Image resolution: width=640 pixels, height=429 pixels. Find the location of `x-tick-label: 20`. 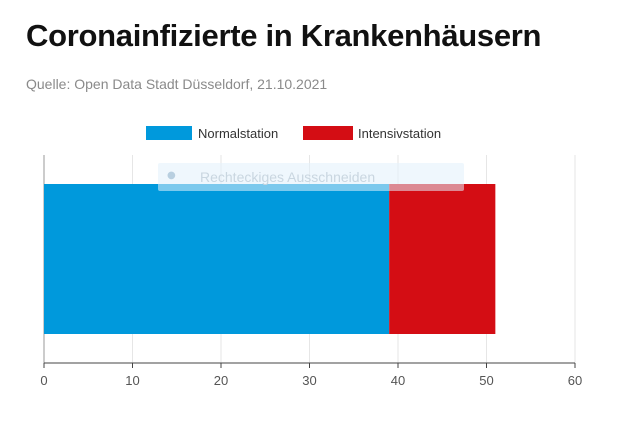

x-tick-label: 20 is located at coordinates (221, 380).